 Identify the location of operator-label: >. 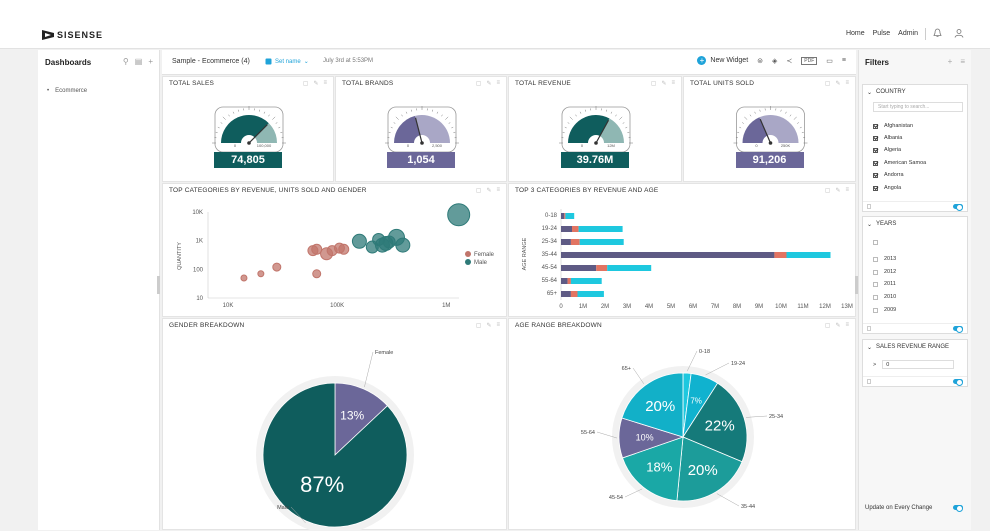
(874, 365).